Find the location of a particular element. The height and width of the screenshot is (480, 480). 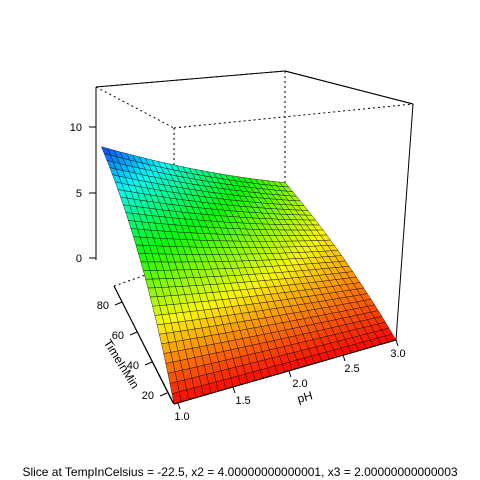

z-tick-label: 10 is located at coordinates (76, 128).